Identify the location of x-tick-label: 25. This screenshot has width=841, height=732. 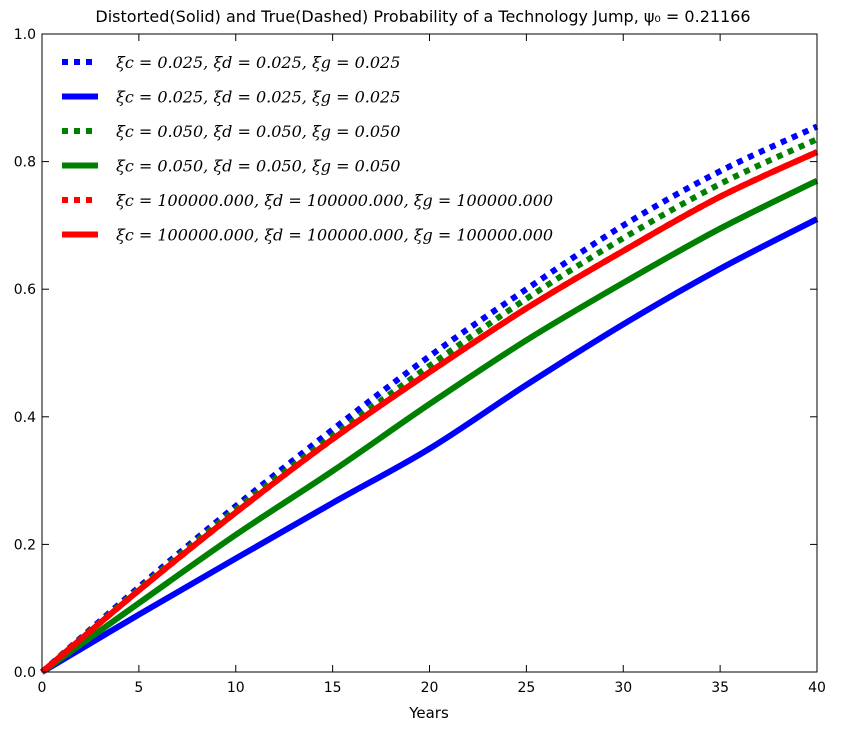
(526, 688).